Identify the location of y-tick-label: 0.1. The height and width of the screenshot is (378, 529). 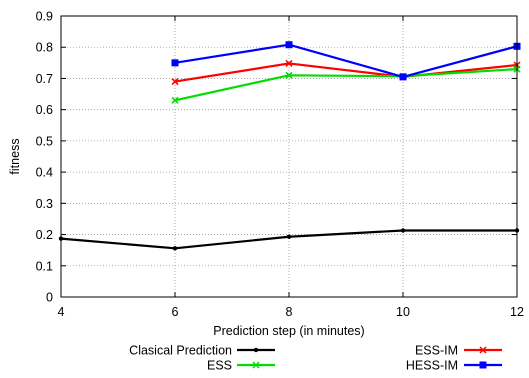
(44, 266).